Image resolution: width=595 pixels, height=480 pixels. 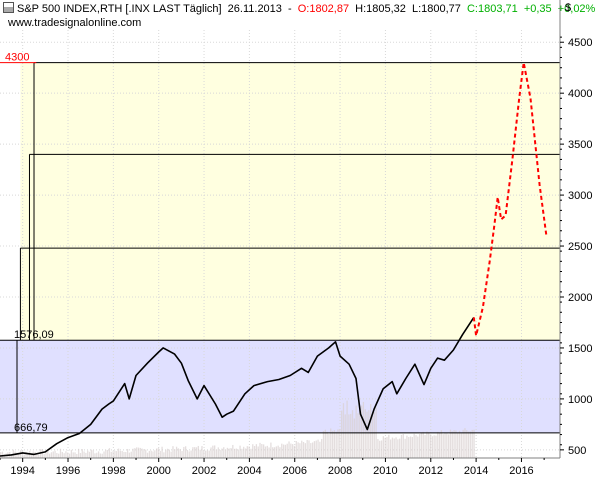 I want to click on chart-toggle-icon, so click(x=8, y=7).